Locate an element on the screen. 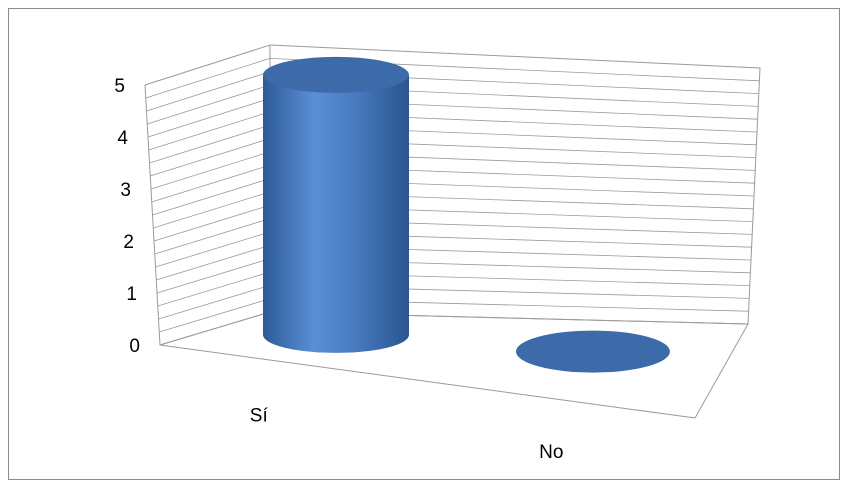 The width and height of the screenshot is (850, 485). y-axis-tick-labels: 0 1 2 3 4 5 is located at coordinates (127, 216).